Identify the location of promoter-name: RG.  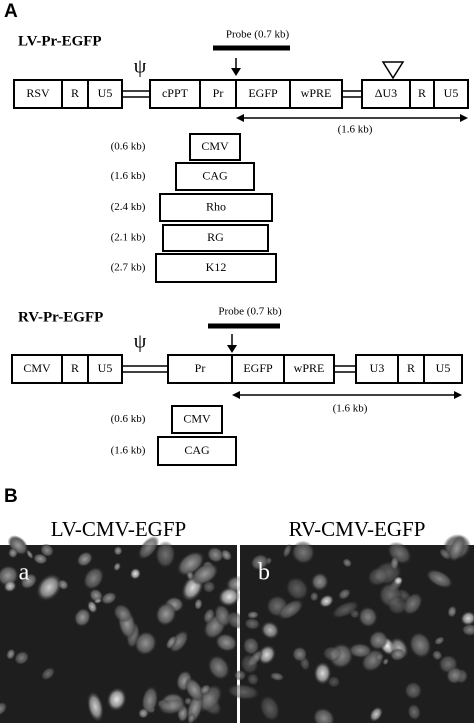
(215, 237).